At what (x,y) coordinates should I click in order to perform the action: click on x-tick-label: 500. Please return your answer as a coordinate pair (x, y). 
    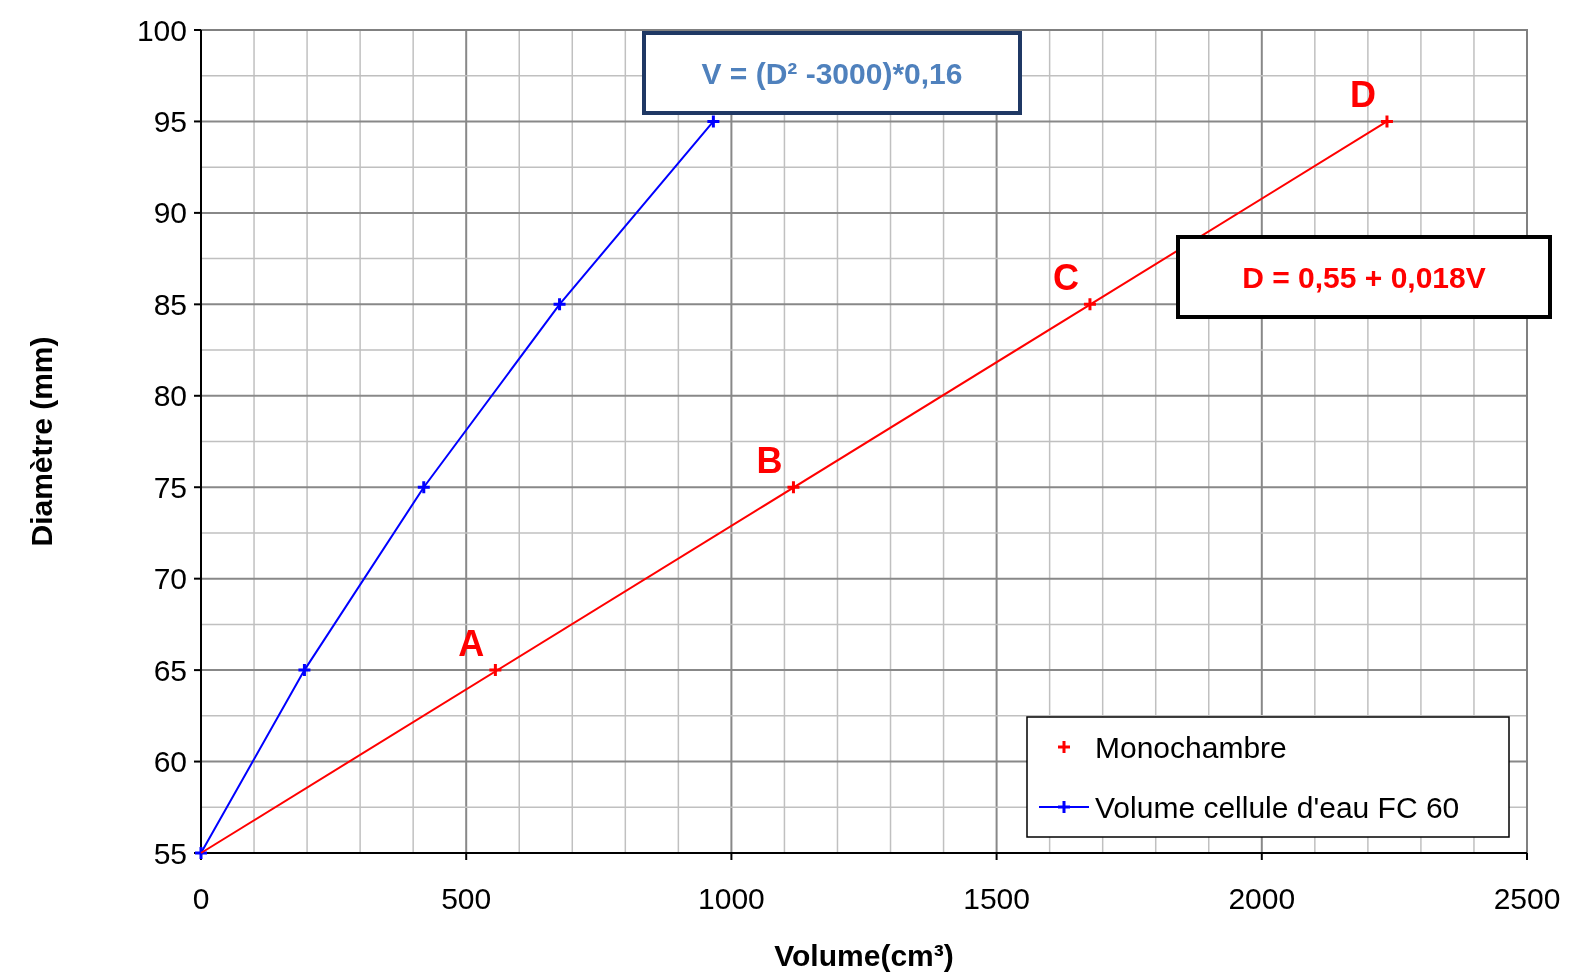
    Looking at the image, I should click on (466, 898).